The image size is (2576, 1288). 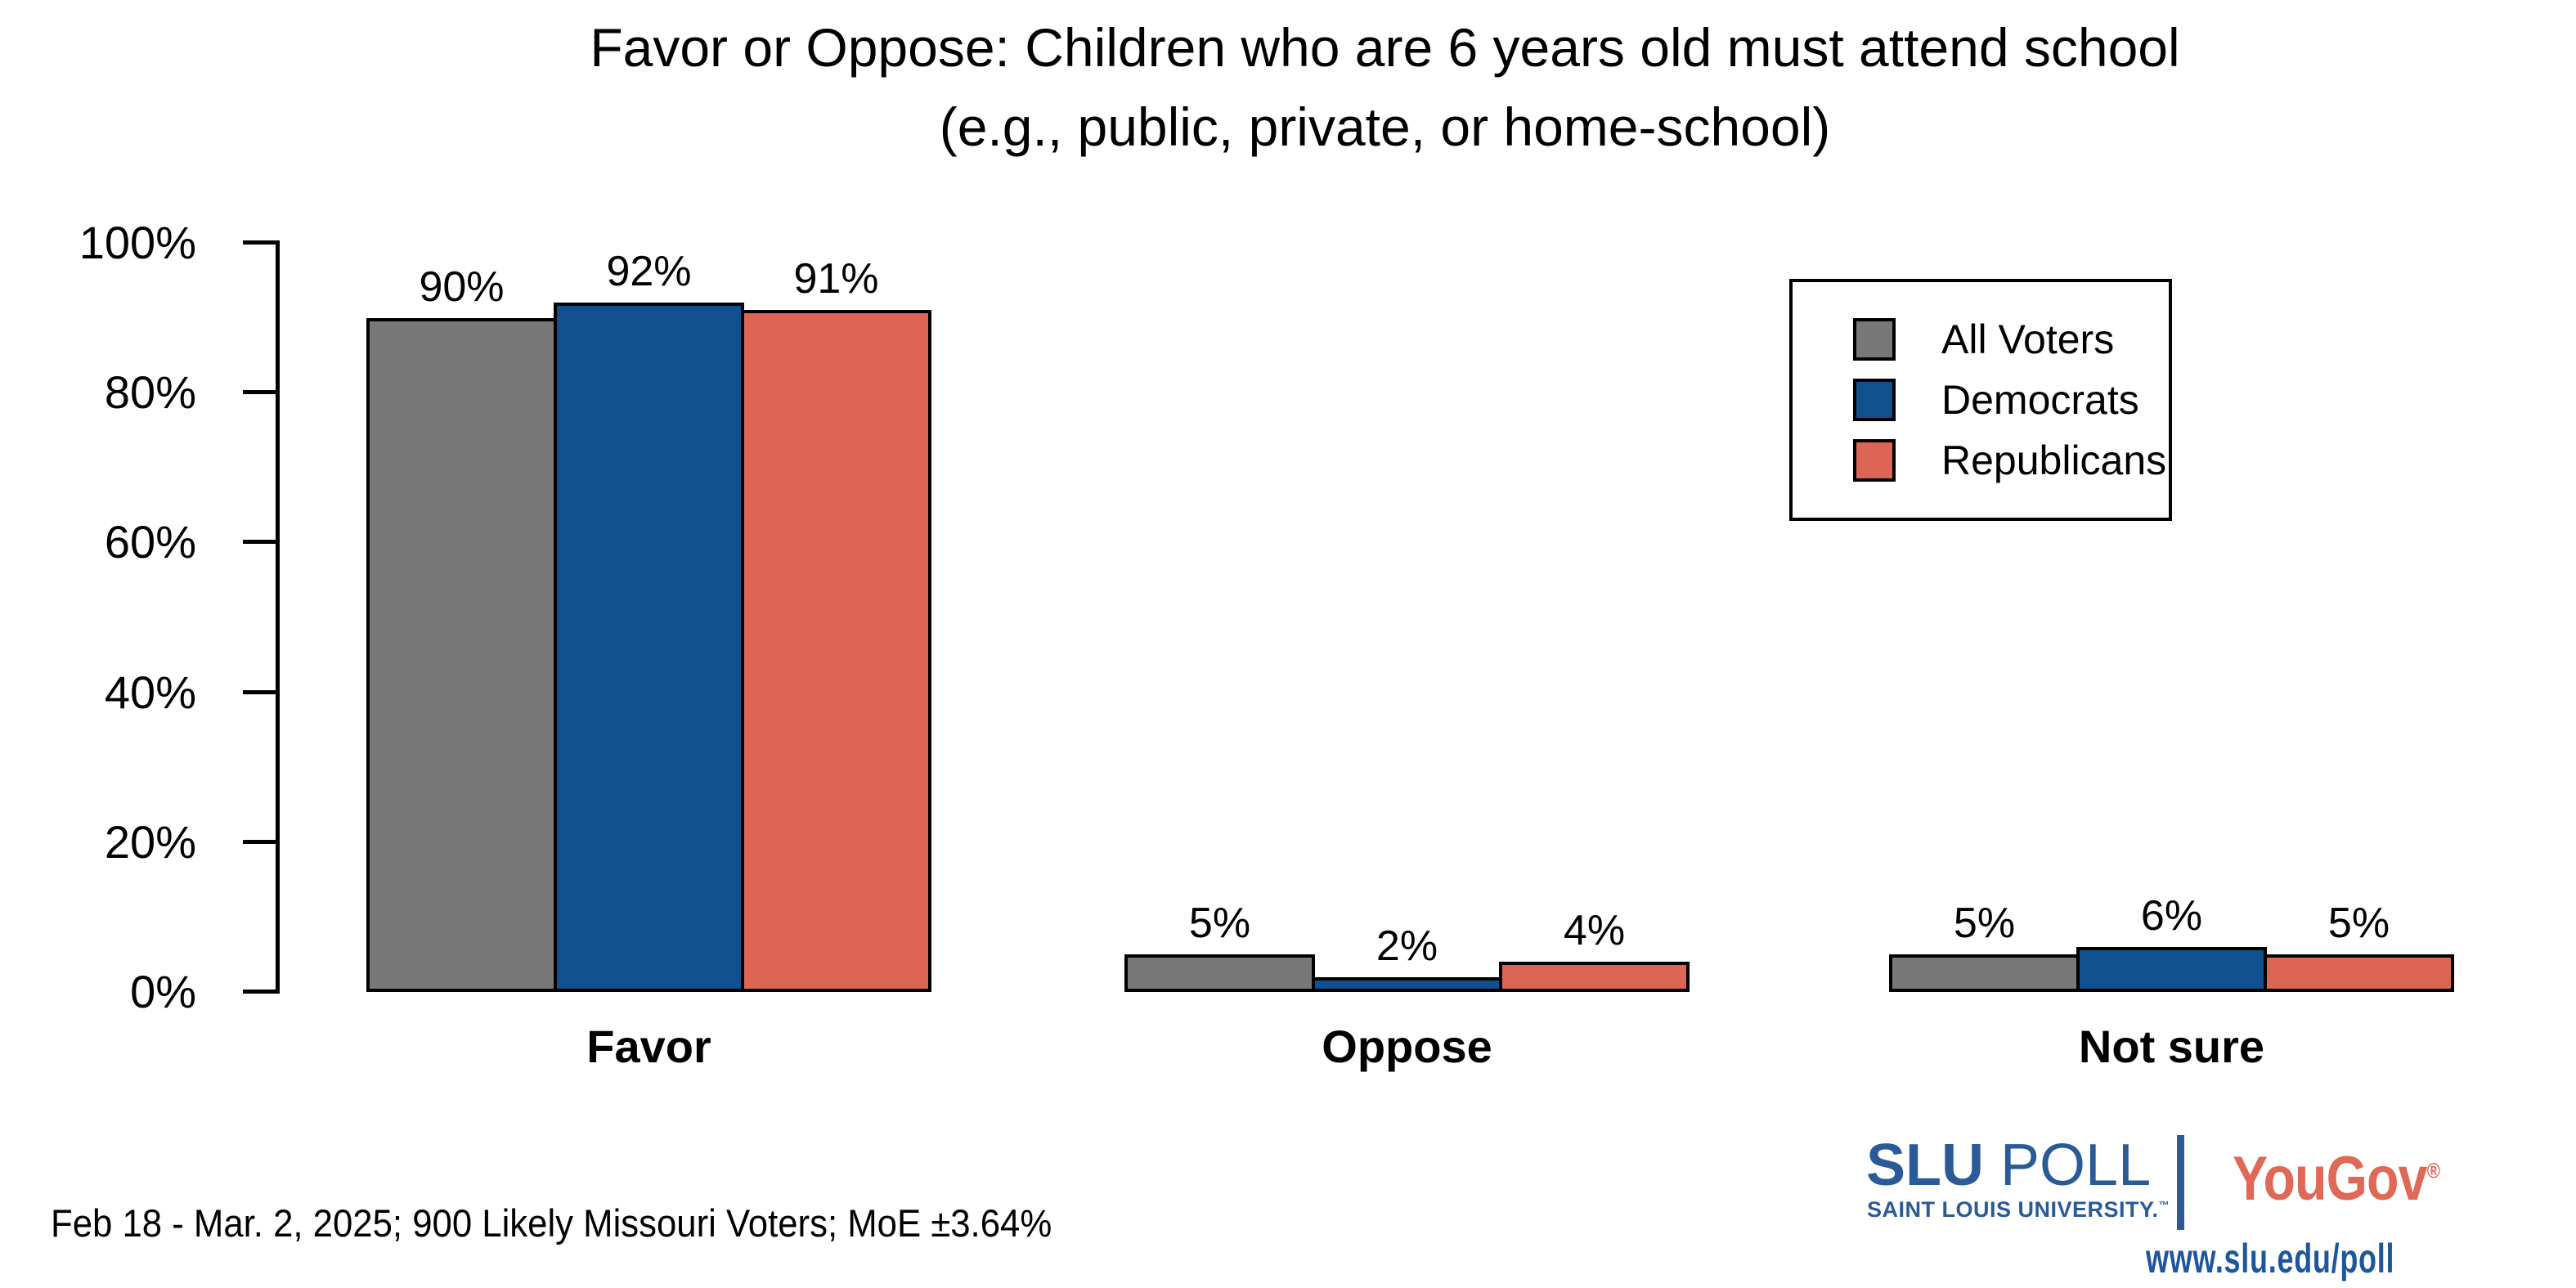 I want to click on legend-item-republicans: Republicans, so click(x=2011, y=460).